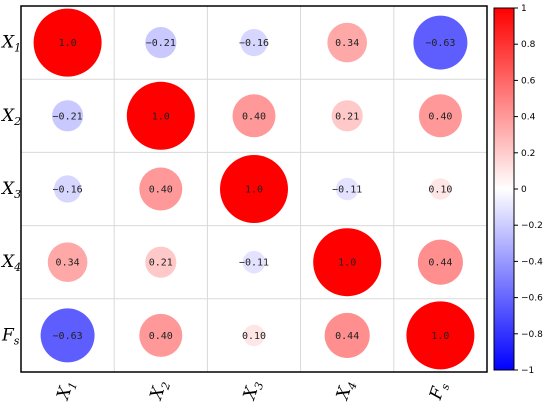 The image size is (550, 409). I want to click on colorbar-tick-label: −1, so click(527, 371).